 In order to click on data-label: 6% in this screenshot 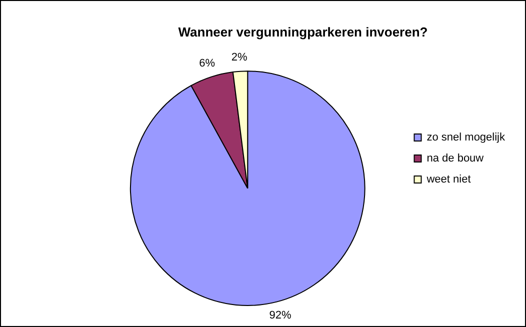, I will do `click(207, 64)`.